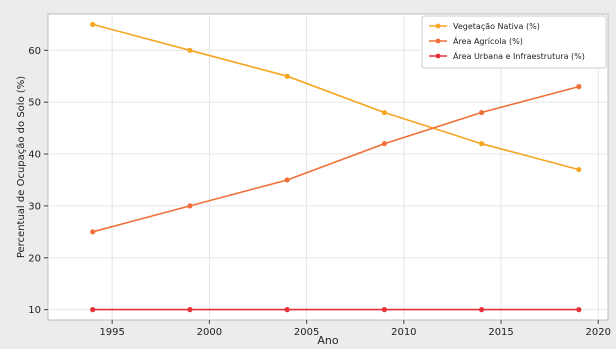  Describe the element at coordinates (111, 332) in the screenshot. I see `x-tick-label: 1995` at that location.